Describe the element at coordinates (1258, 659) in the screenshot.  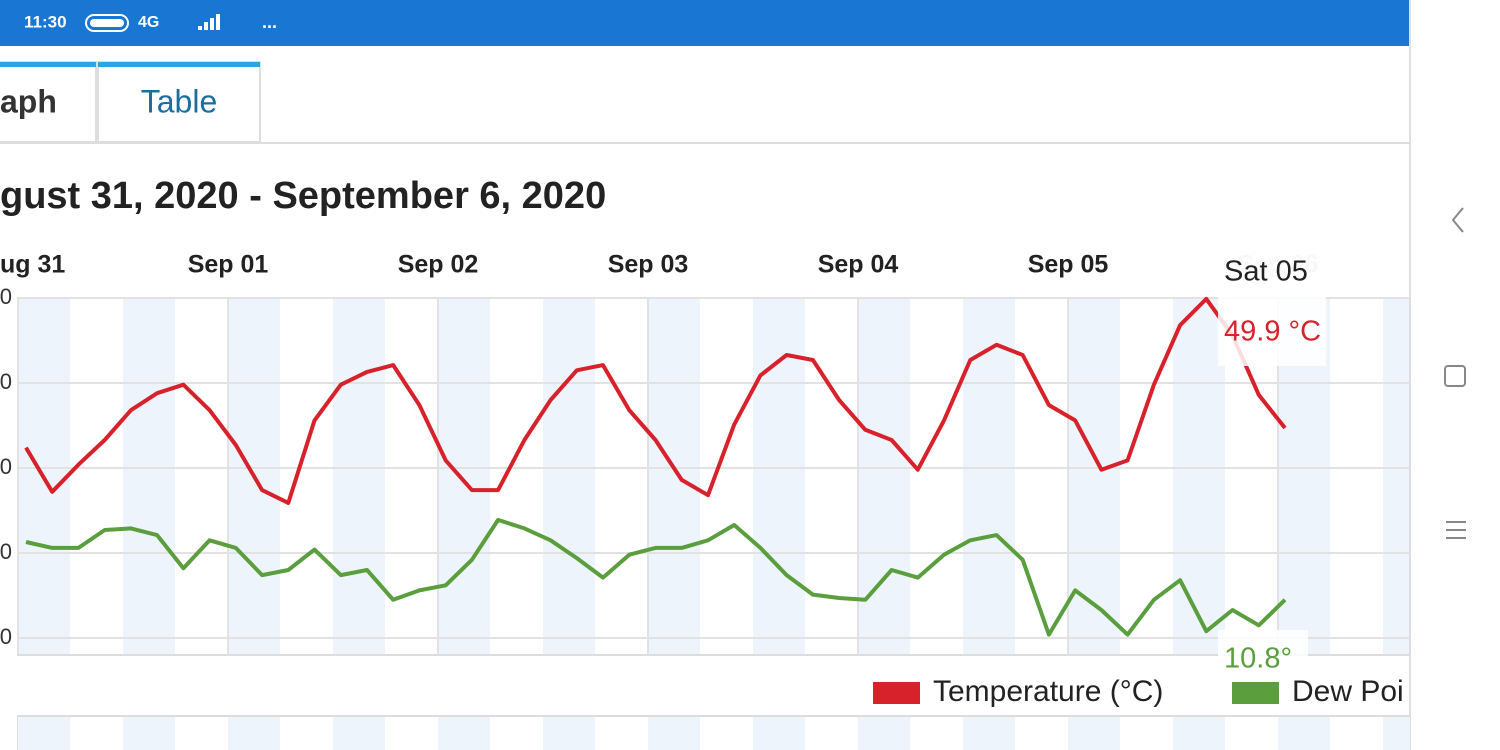
I see `tooltip-line: 10.8°` at that location.